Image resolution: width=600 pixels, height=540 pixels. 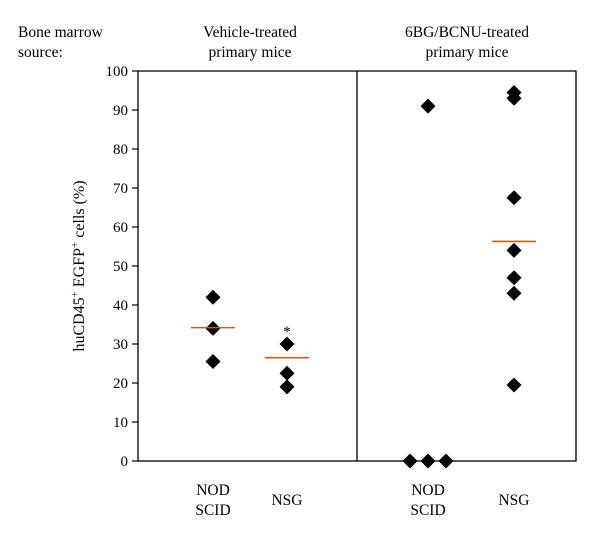 What do you see at coordinates (120, 423) in the screenshot?
I see `y-tick-label: 10` at bounding box center [120, 423].